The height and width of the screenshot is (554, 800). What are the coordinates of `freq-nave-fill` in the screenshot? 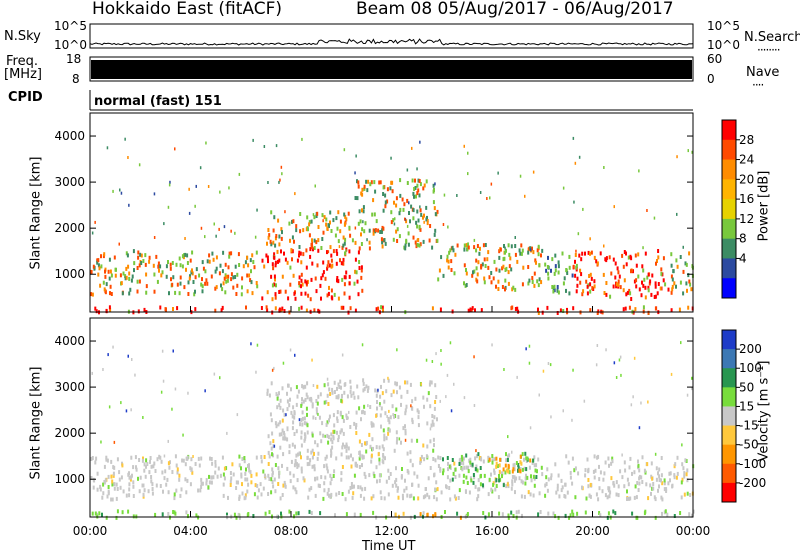 It's located at (391, 69).